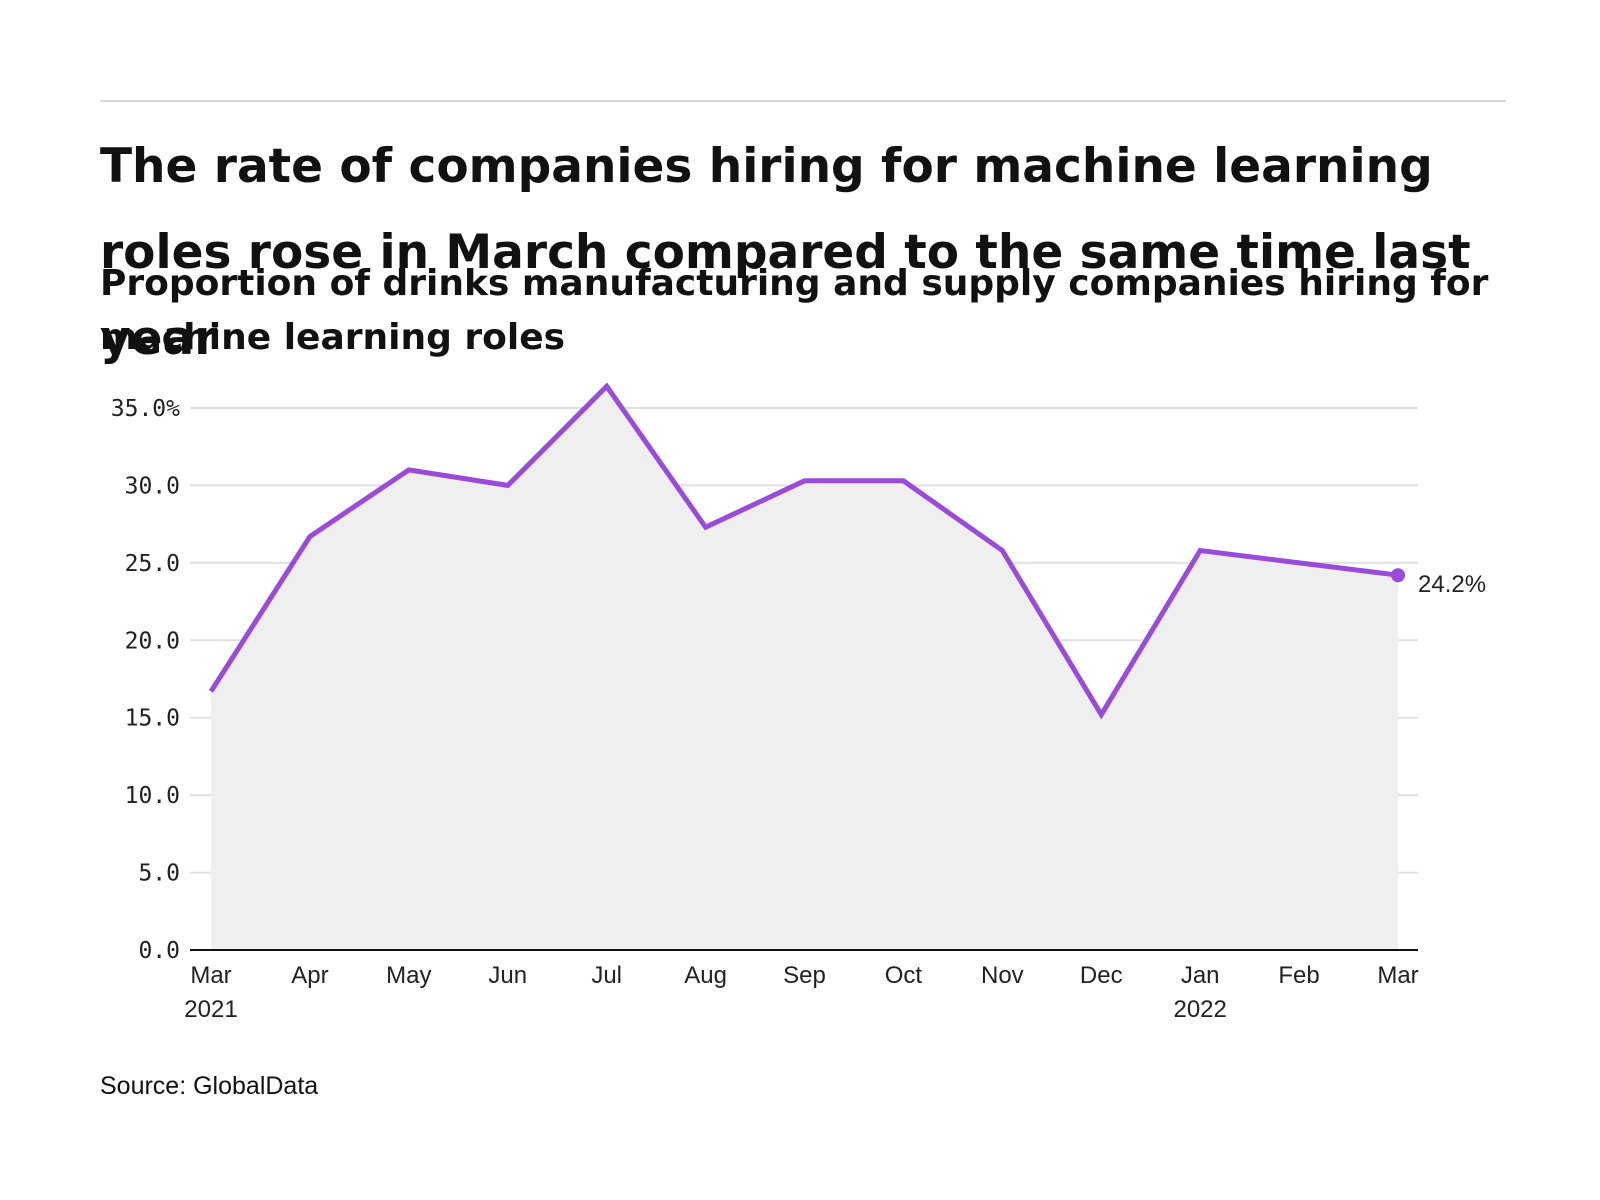 Image resolution: width=1600 pixels, height=1200 pixels. Describe the element at coordinates (1101, 975) in the screenshot. I see `x-tick-label: Dec` at that location.